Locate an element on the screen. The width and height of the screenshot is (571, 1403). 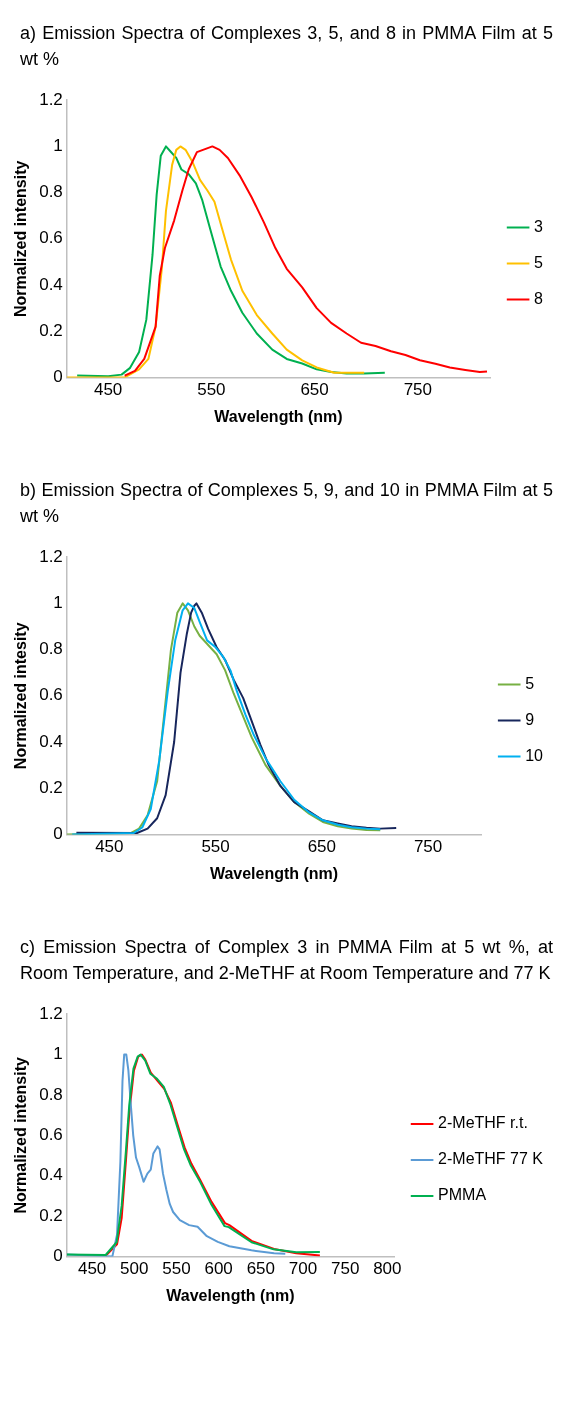
legend-label: 9 is located at coordinates (530, 719).